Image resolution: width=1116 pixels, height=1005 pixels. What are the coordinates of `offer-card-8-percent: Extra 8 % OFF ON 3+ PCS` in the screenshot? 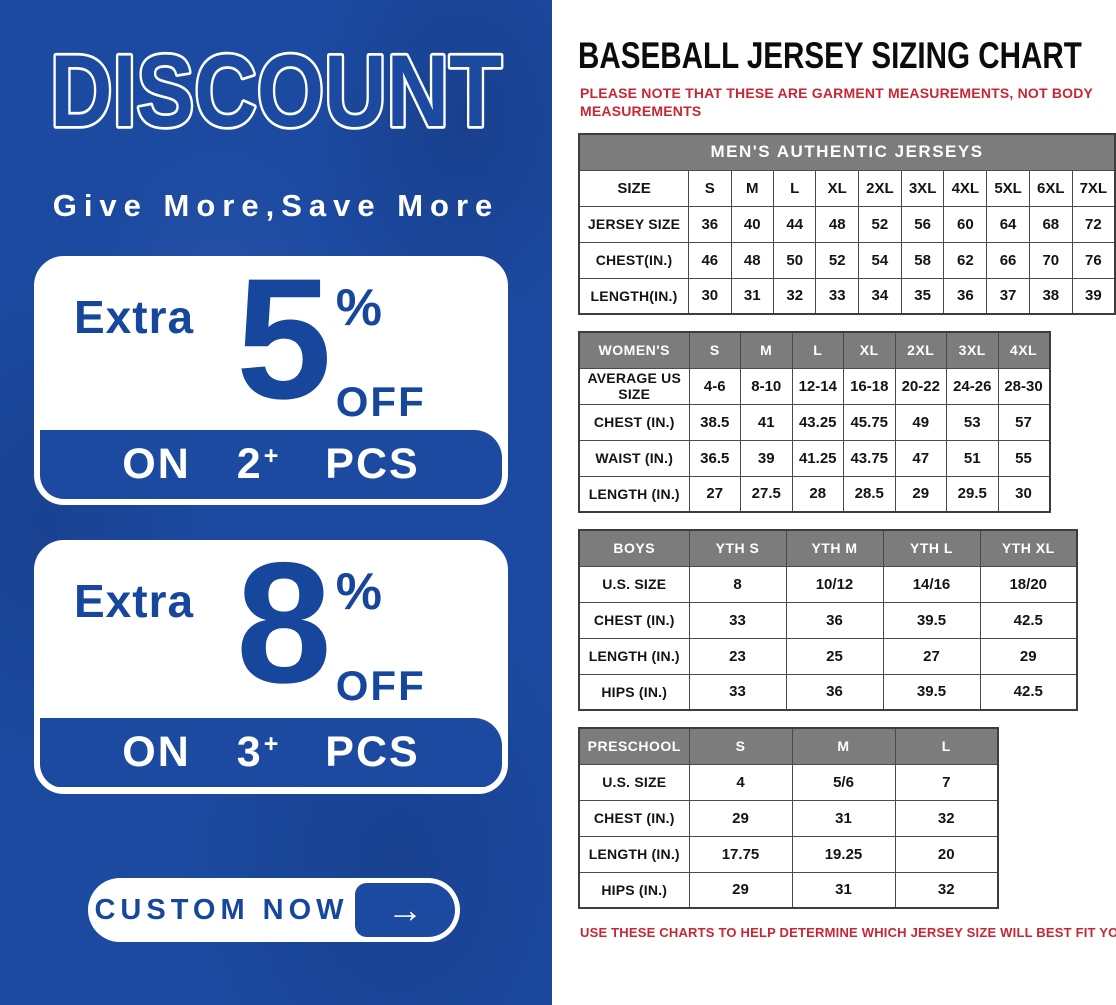 It's located at (271, 667).